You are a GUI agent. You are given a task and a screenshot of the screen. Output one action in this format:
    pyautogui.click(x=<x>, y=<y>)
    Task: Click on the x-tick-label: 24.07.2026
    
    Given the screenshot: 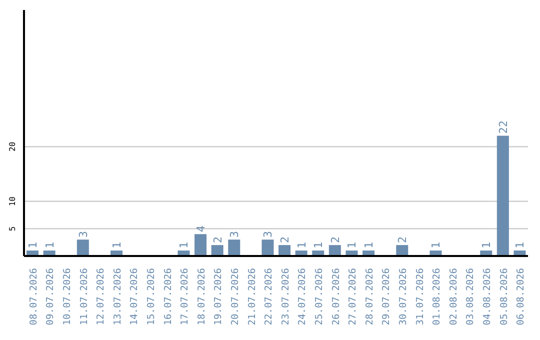 What is the action you would take?
    pyautogui.click(x=302, y=297)
    